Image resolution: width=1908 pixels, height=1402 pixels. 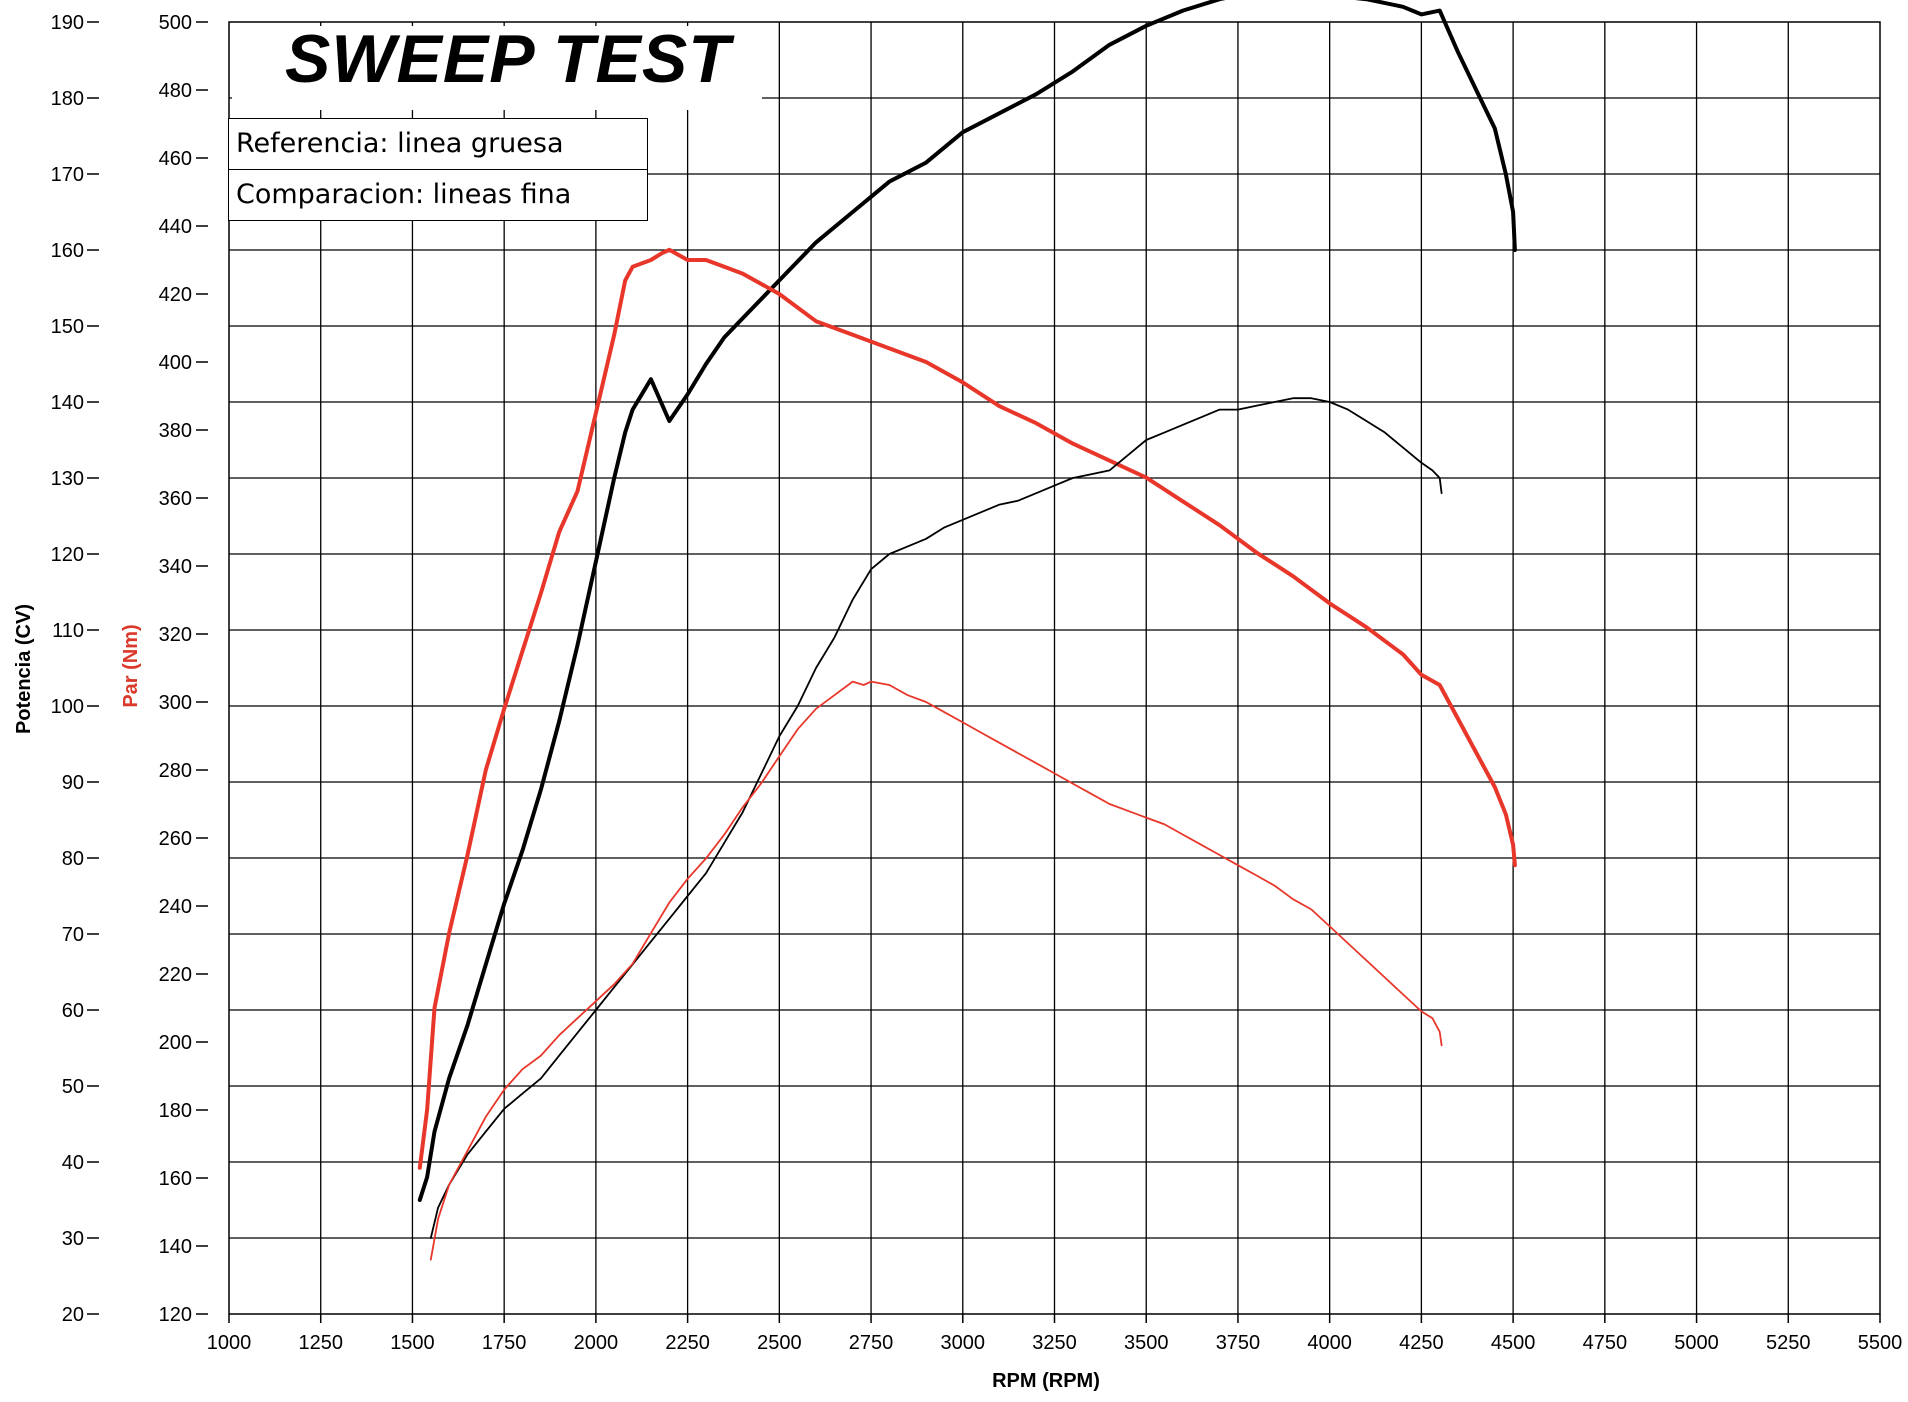 What do you see at coordinates (687, 1343) in the screenshot?
I see `x-tick-label: 2250` at bounding box center [687, 1343].